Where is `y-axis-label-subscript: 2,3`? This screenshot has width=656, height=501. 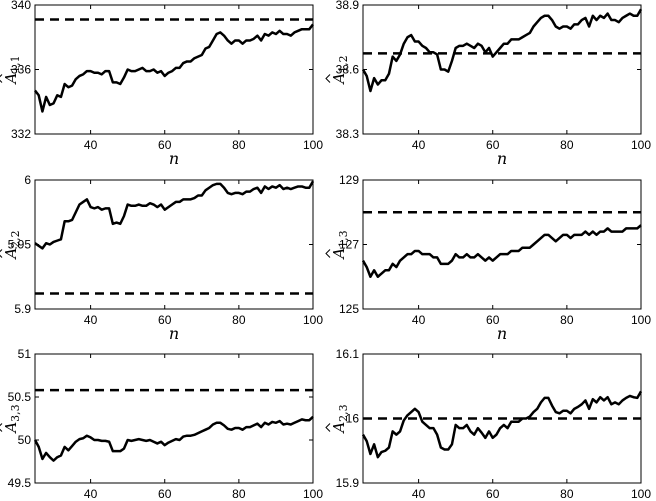 y-axis-label-subscript: 2,3 is located at coordinates (343, 413).